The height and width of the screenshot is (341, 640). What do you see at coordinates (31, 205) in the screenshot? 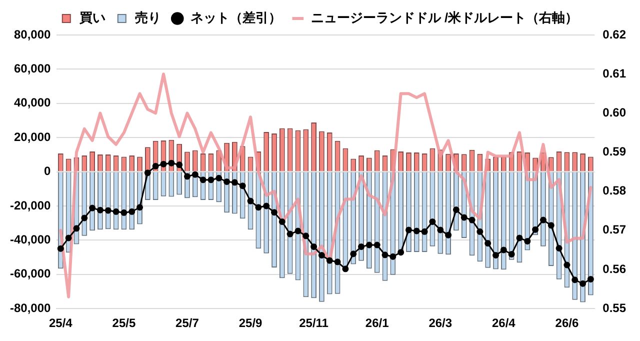
I see `y-tick-label: -20,000` at bounding box center [31, 205].